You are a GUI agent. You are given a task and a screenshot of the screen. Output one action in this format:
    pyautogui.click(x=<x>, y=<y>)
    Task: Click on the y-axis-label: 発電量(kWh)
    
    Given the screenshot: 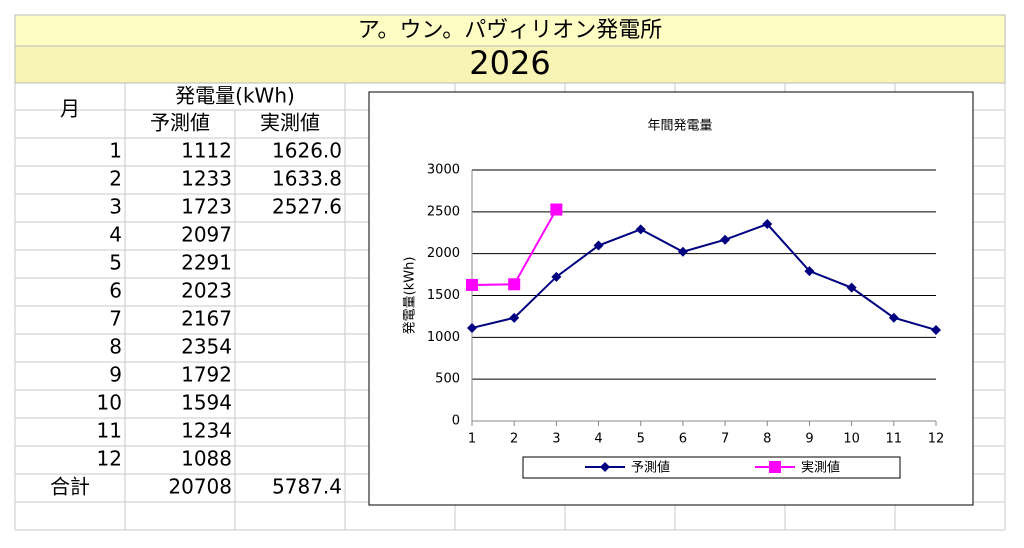 What is the action you would take?
    pyautogui.click(x=410, y=296)
    